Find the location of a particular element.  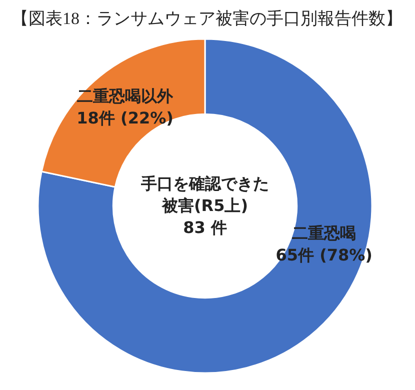

data-label: 18件 (22%) is located at coordinates (125, 118).